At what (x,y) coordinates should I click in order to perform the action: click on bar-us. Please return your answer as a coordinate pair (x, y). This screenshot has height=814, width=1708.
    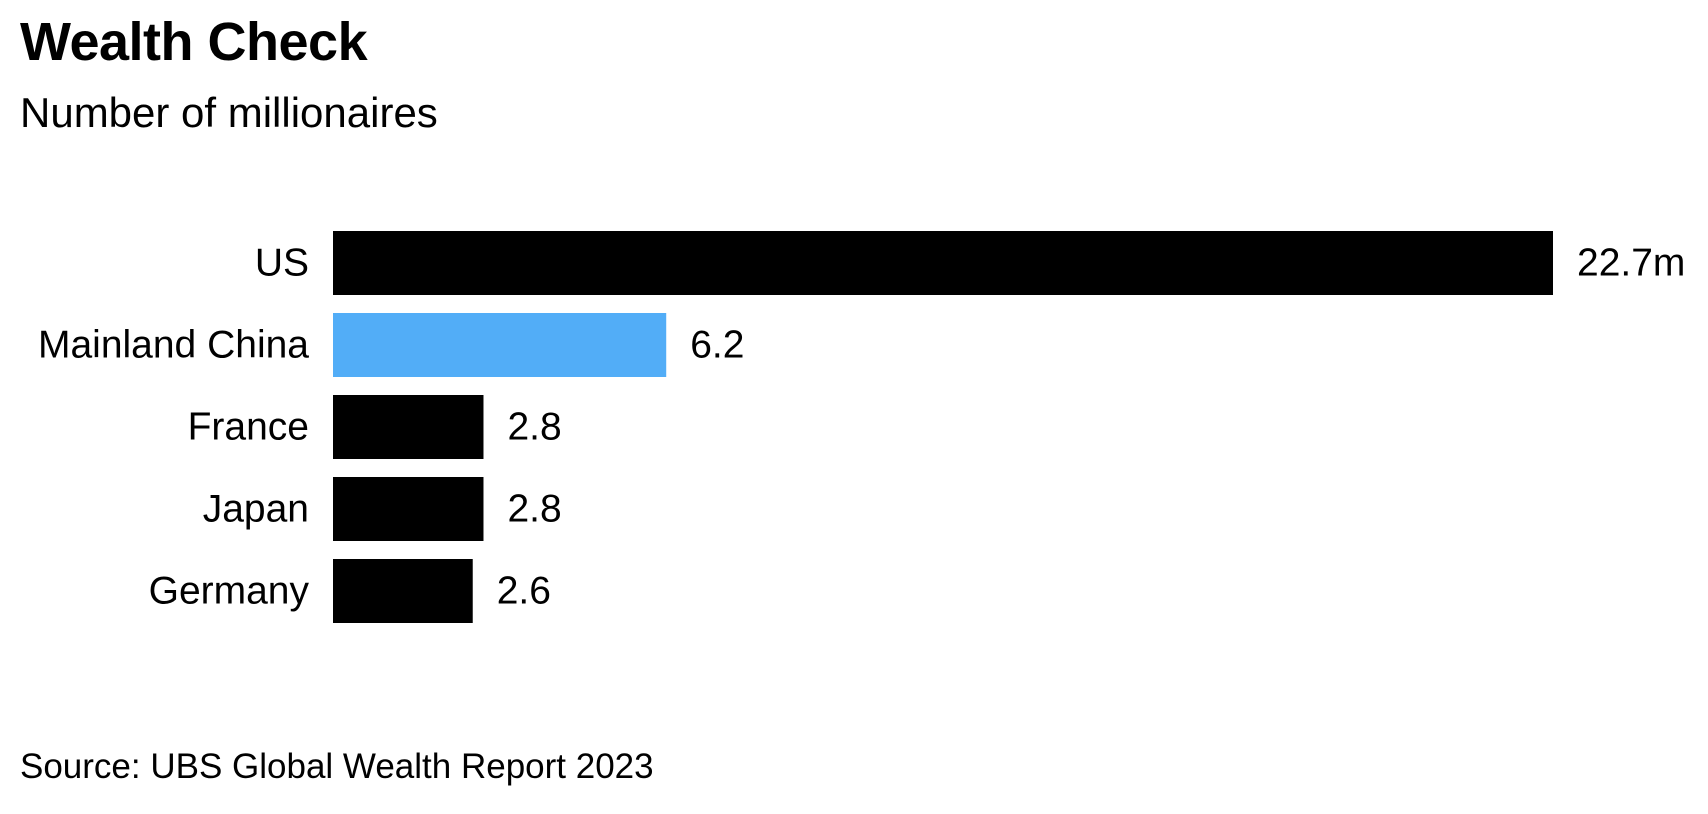
    Looking at the image, I should click on (943, 263).